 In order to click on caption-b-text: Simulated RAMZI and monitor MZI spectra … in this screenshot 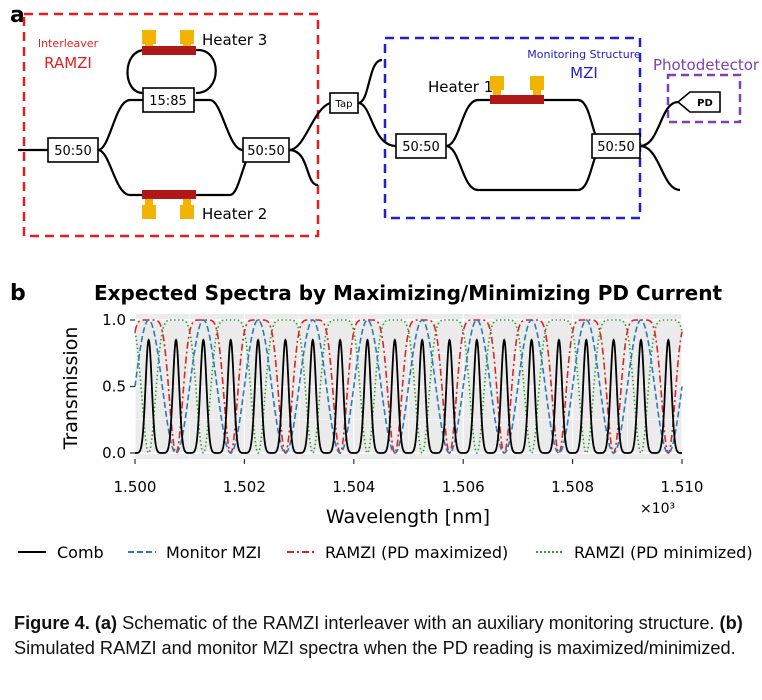, I will do `click(375, 648)`.